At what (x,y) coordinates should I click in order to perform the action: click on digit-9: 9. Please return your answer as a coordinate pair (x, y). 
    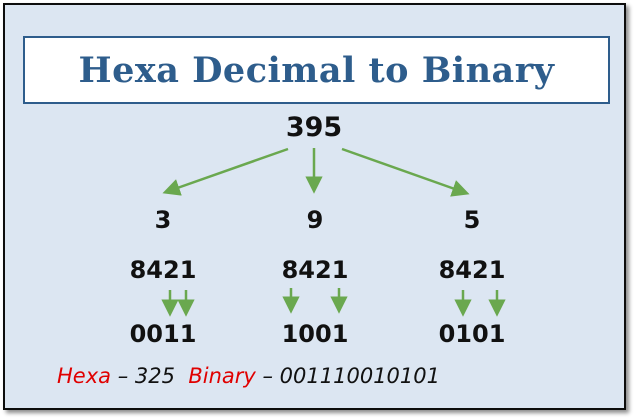
    Looking at the image, I should click on (315, 220).